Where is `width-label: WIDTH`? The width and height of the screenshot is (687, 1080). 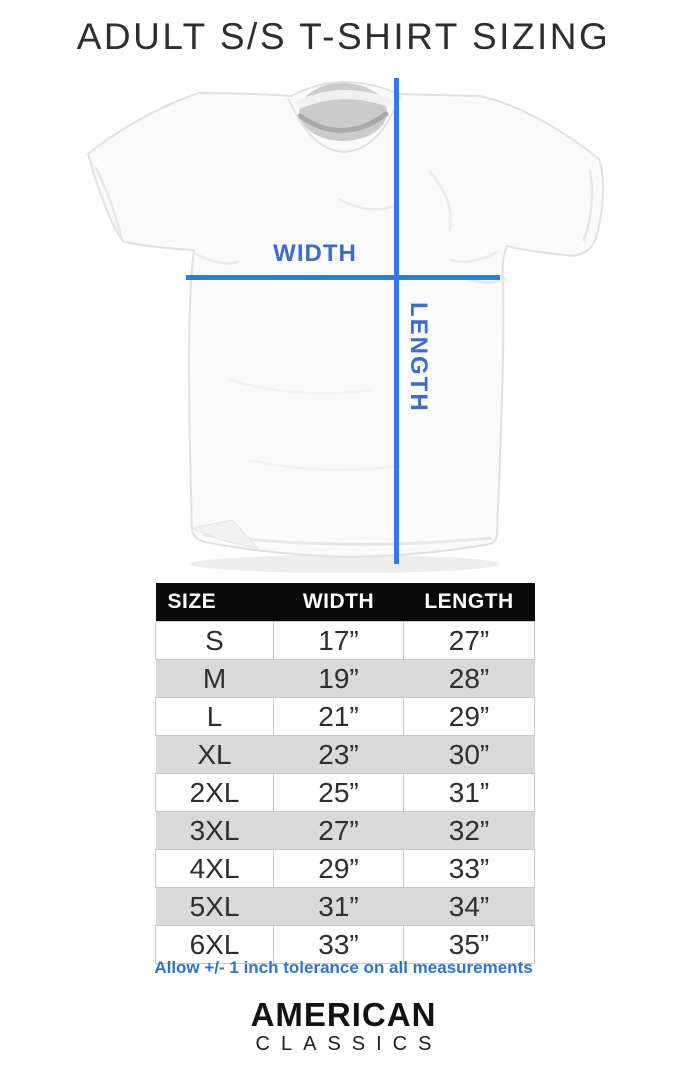 width-label: WIDTH is located at coordinates (315, 253).